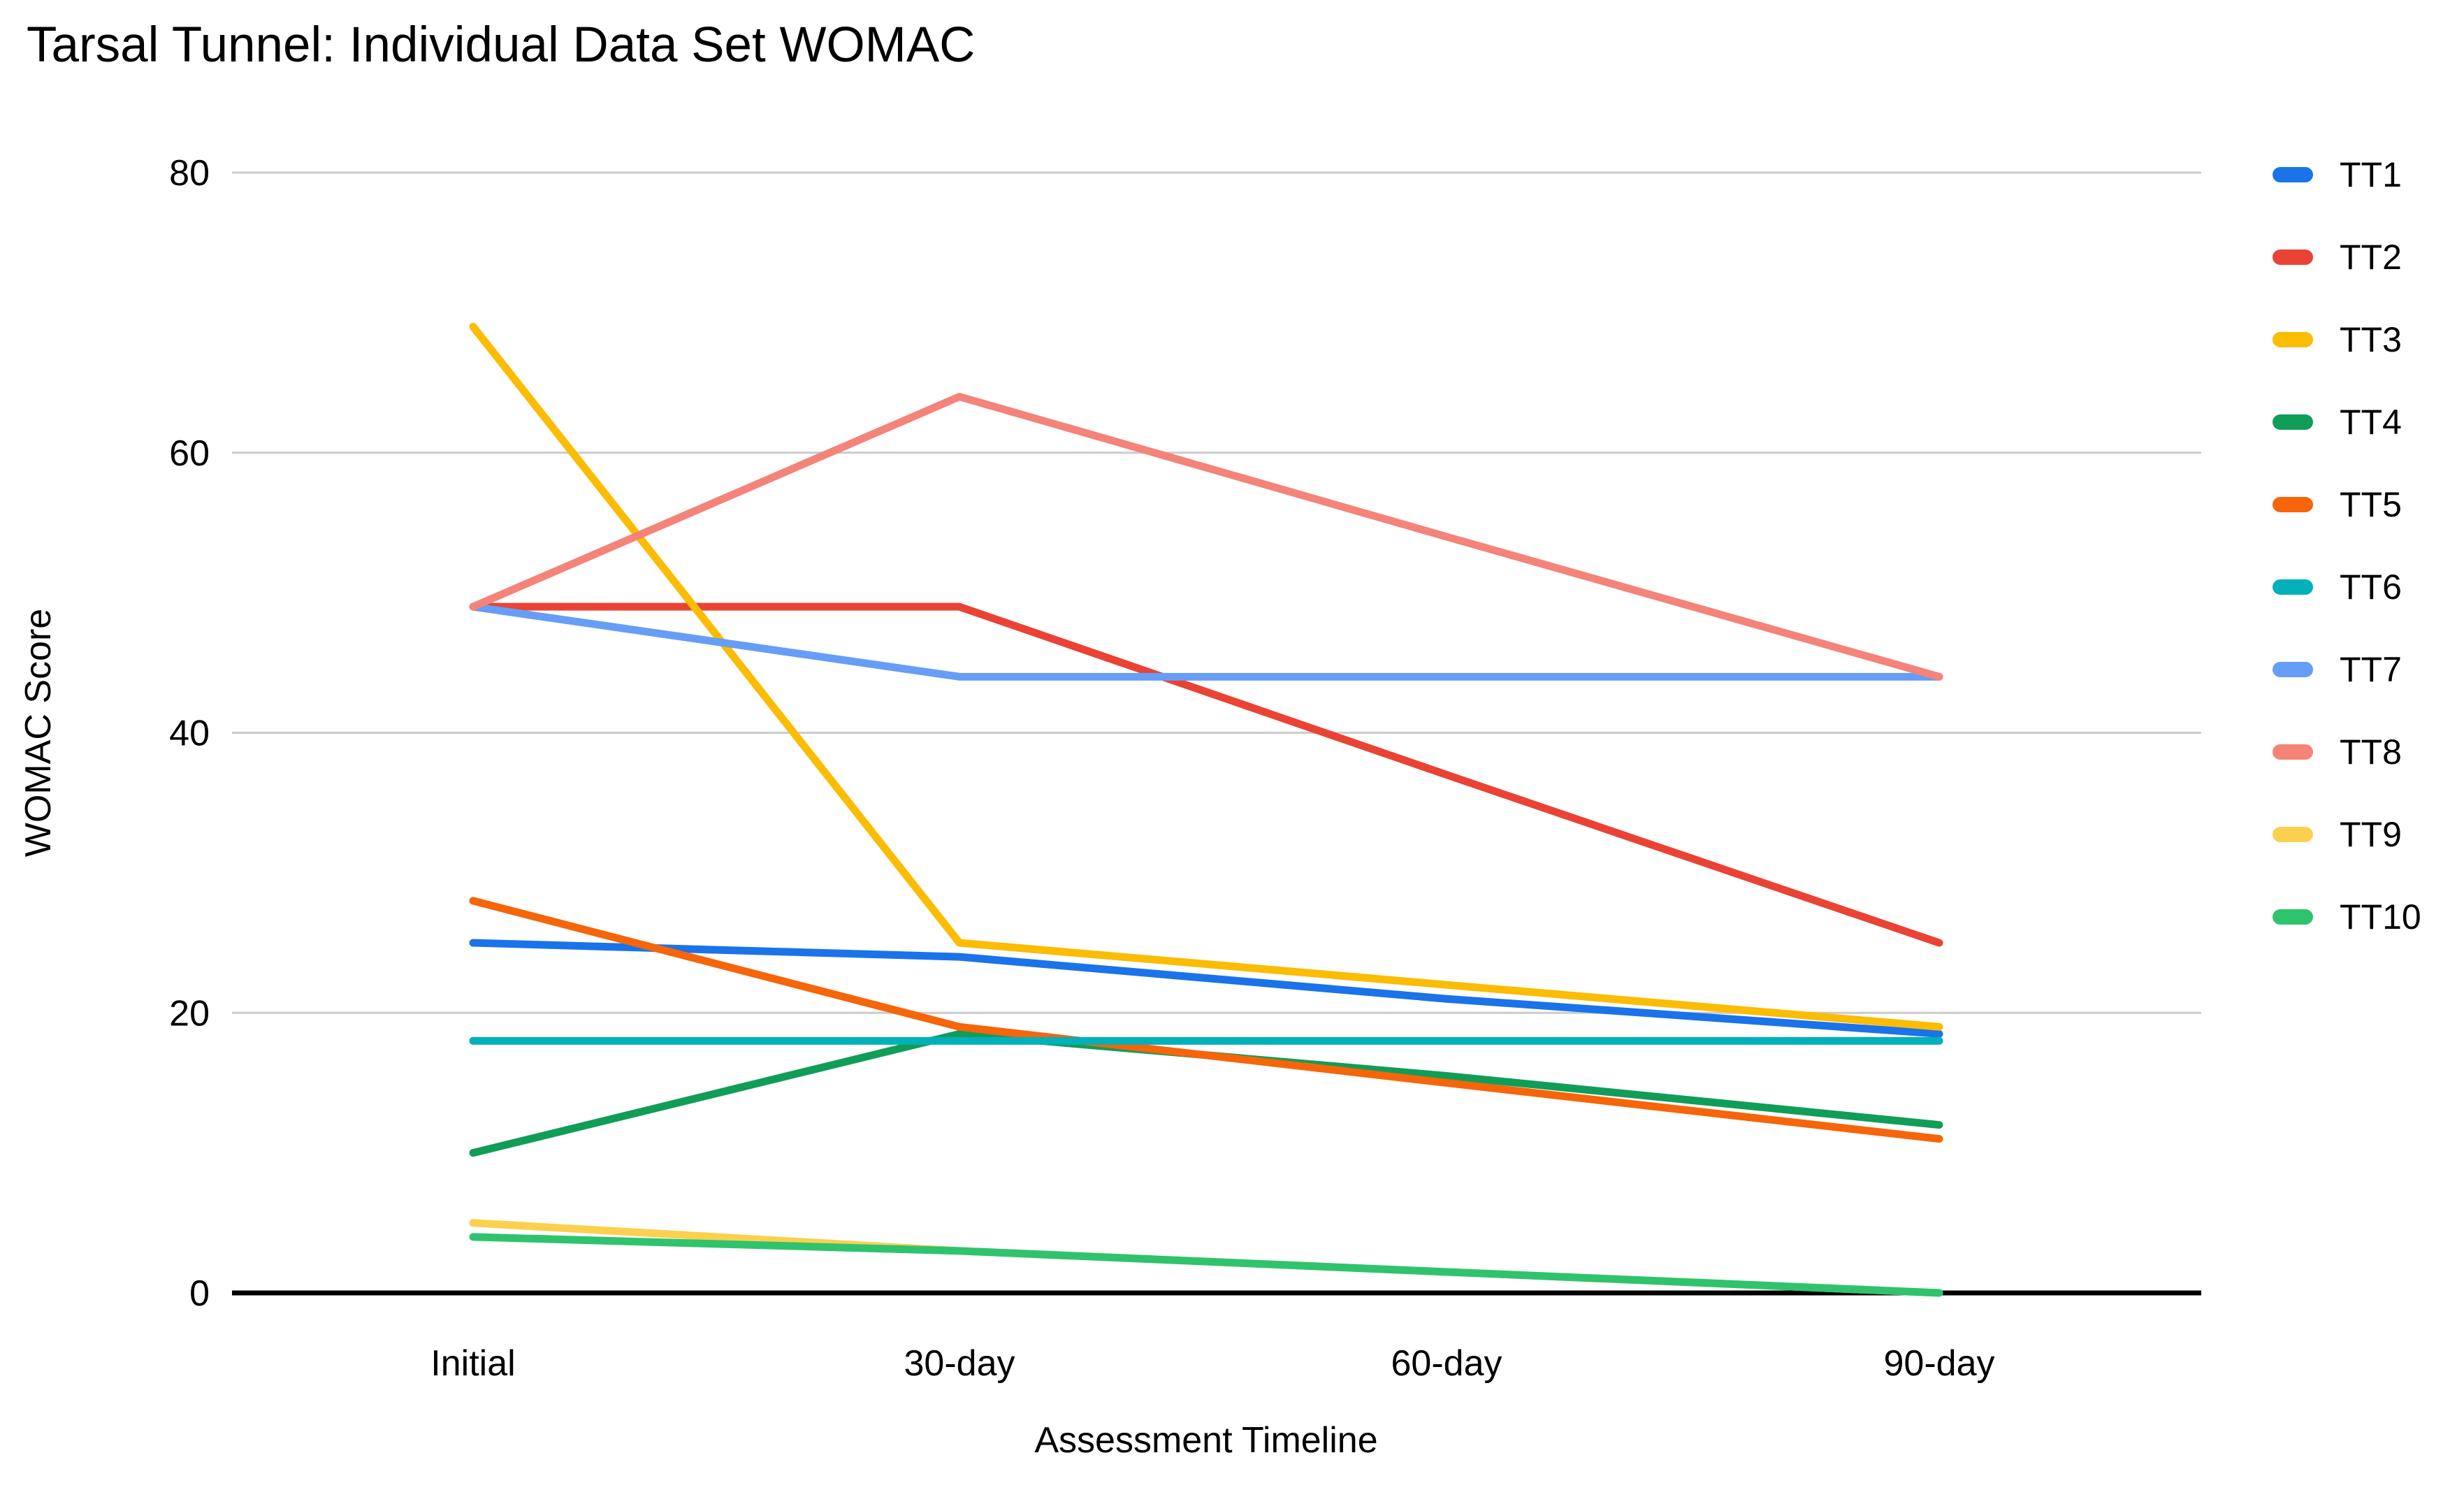 Image resolution: width=2464 pixels, height=1497 pixels. I want to click on legend-swatch-TT3, so click(2293, 339).